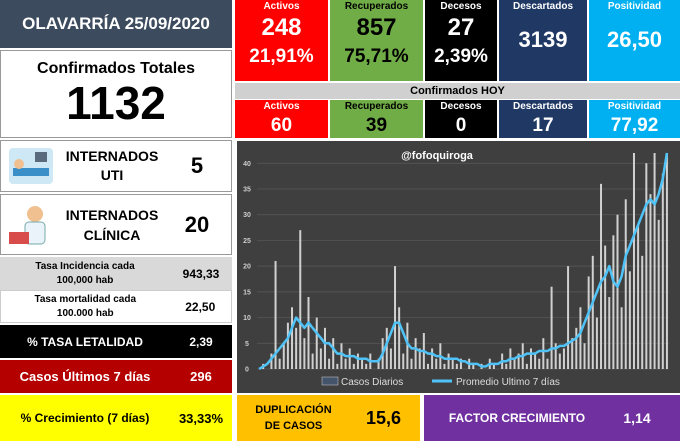 This screenshot has width=680, height=443. I want to click on factor-box: FACTOR CRECIMIENTO 1,14, so click(552, 418).